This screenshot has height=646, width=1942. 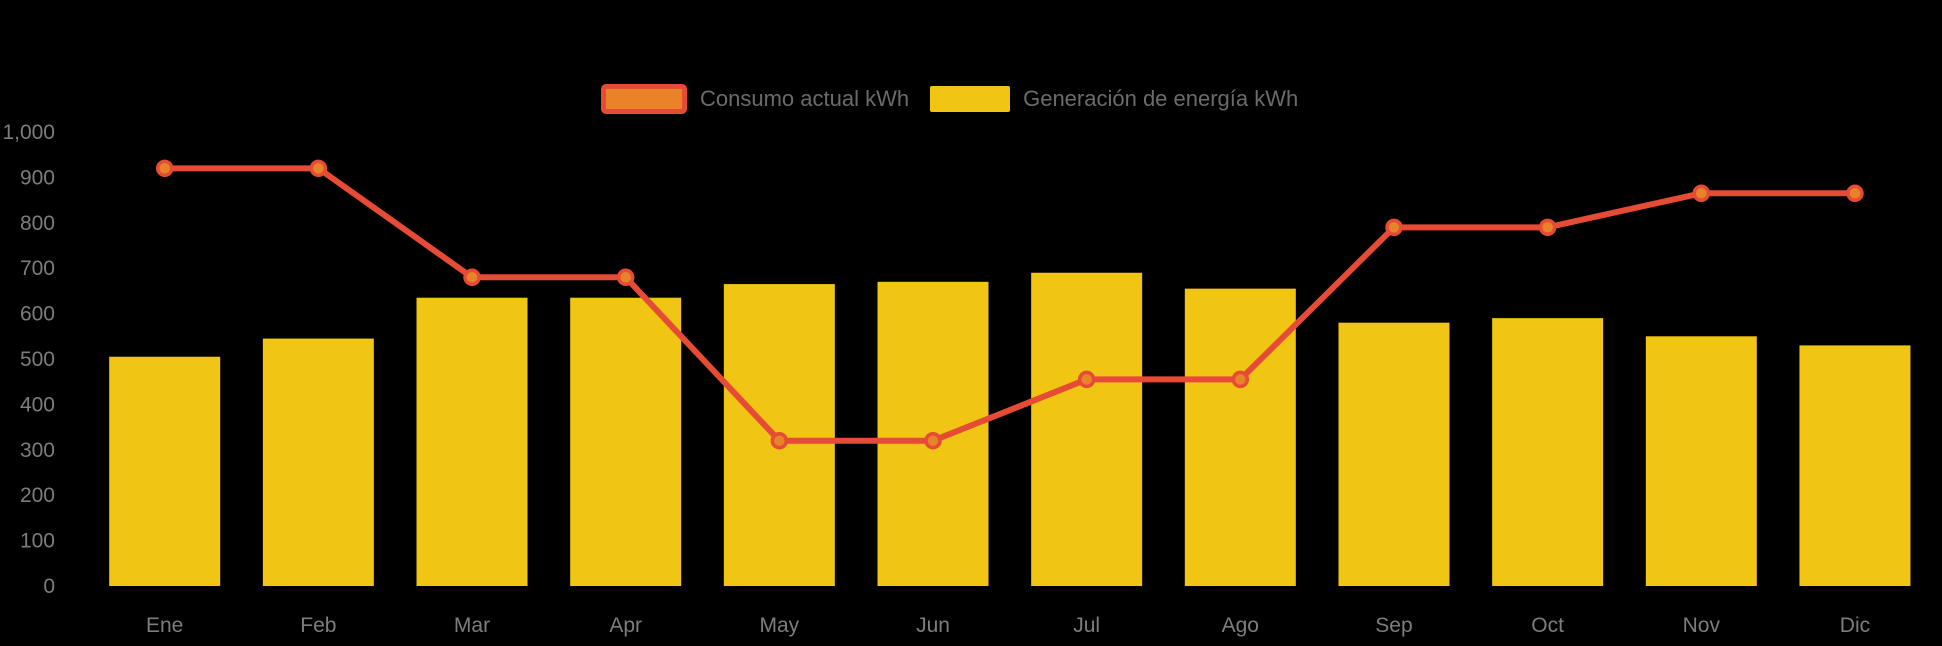 I want to click on bar-mar, so click(x=472, y=441).